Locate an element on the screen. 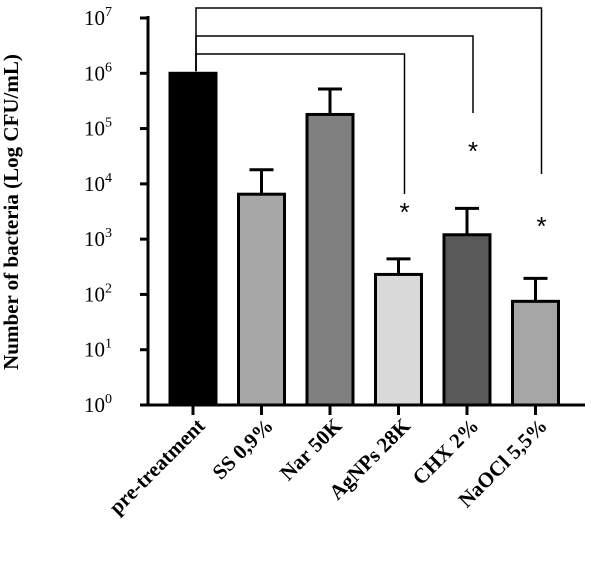 This screenshot has height=562, width=591. y-tick-label-2: 10² is located at coordinates (98, 293).